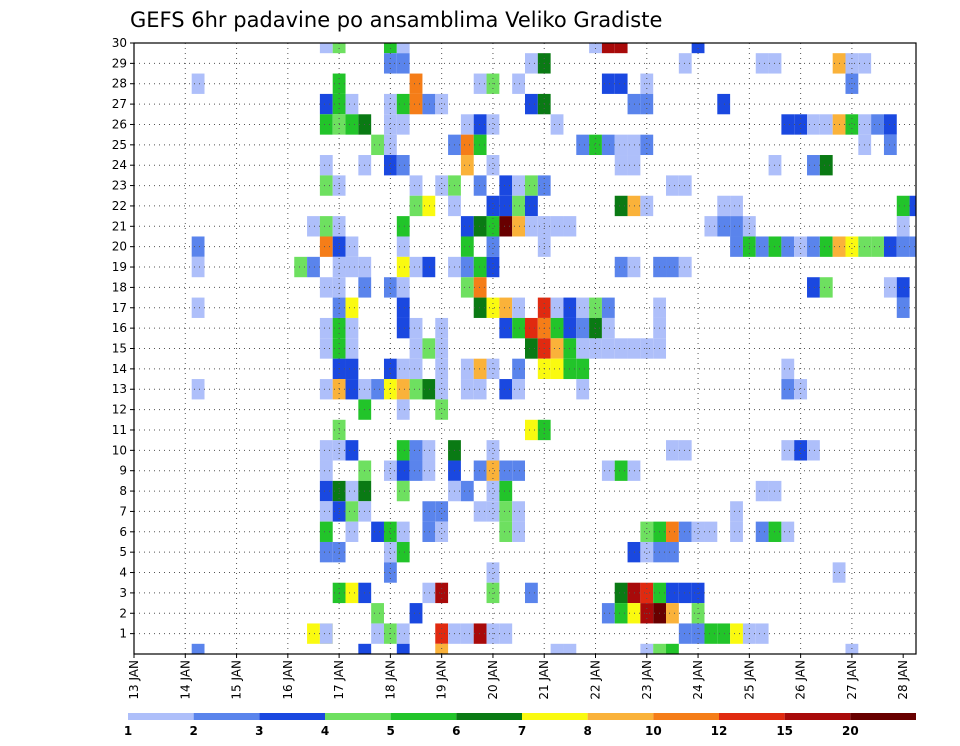 The height and width of the screenshot is (746, 960). What do you see at coordinates (647, 680) in the screenshot?
I see `x-tick-label: 23 JAN` at bounding box center [647, 680].